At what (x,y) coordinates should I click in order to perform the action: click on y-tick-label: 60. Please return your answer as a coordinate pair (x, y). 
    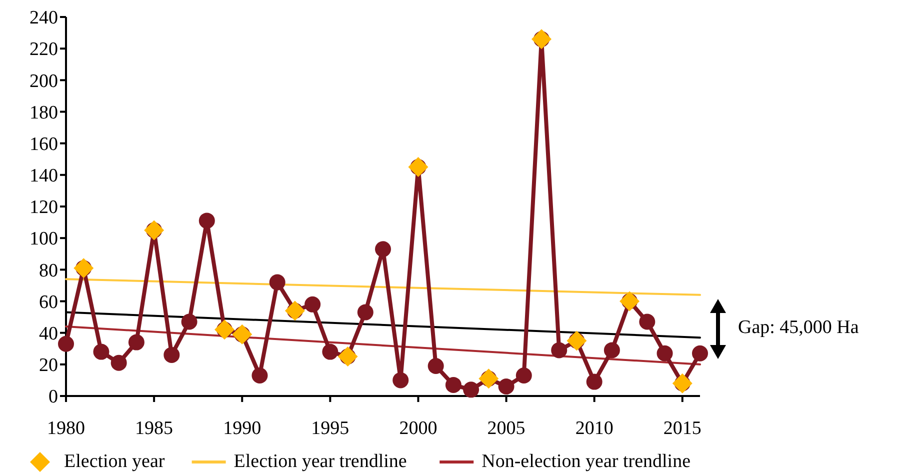
    Looking at the image, I should click on (48, 302).